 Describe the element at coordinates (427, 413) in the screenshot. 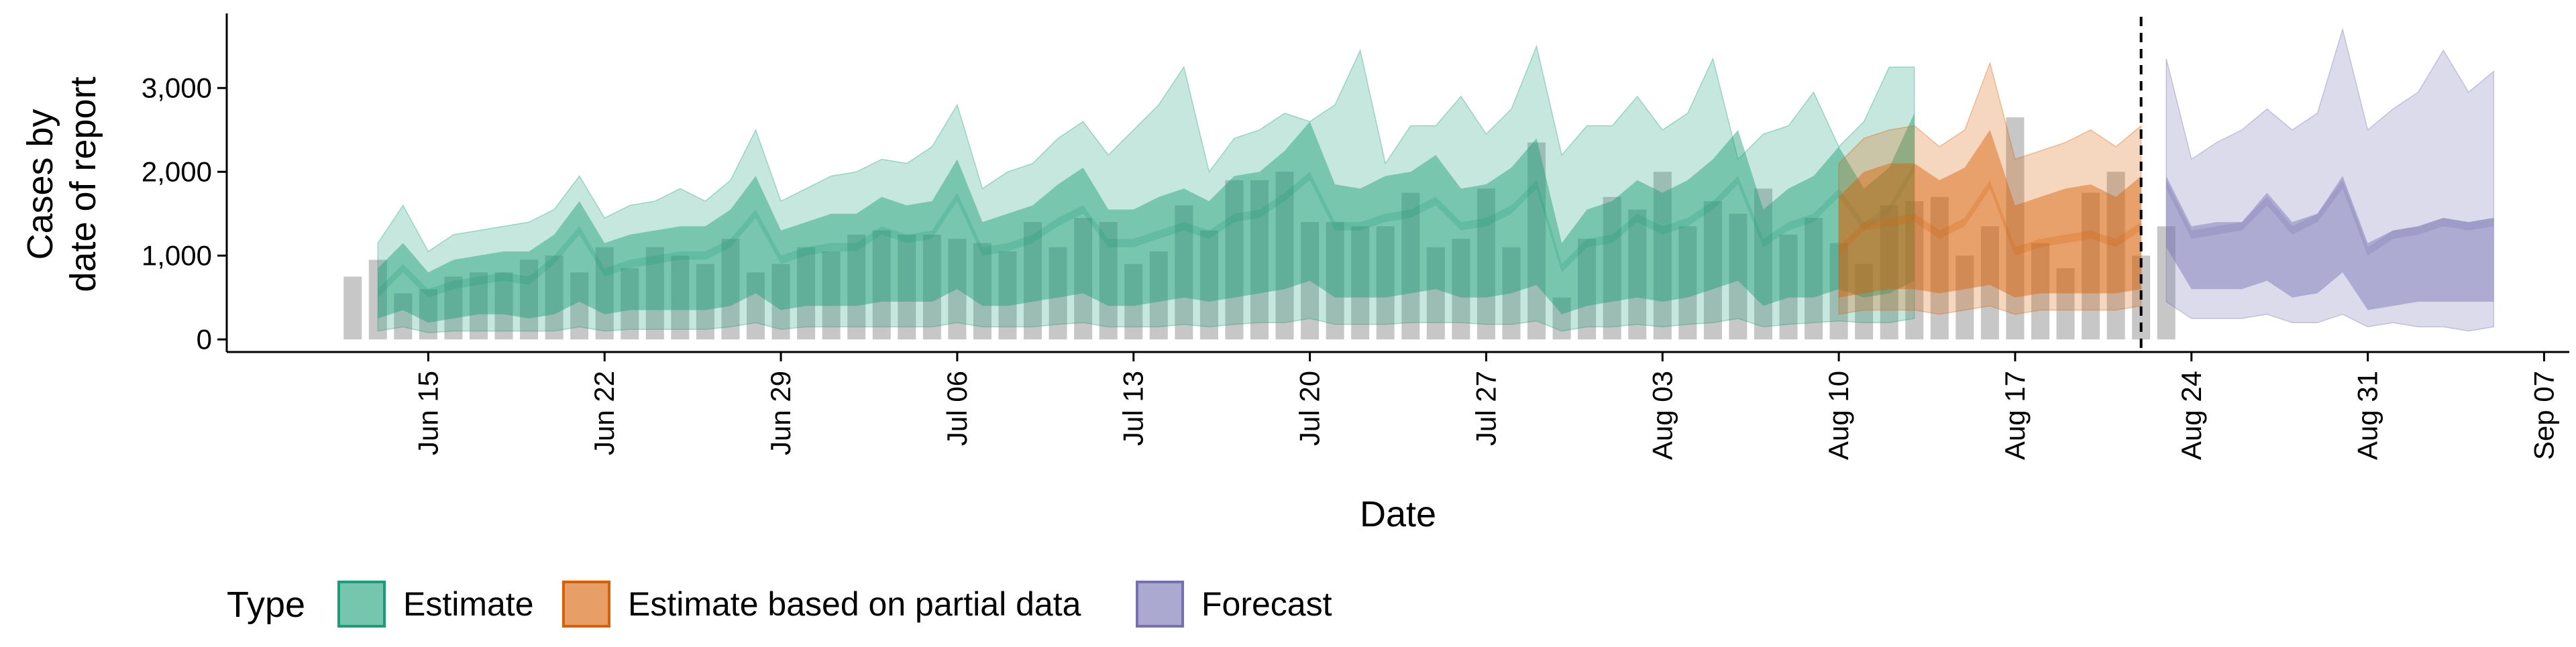

I see `x-tick-label: Jun 15` at that location.